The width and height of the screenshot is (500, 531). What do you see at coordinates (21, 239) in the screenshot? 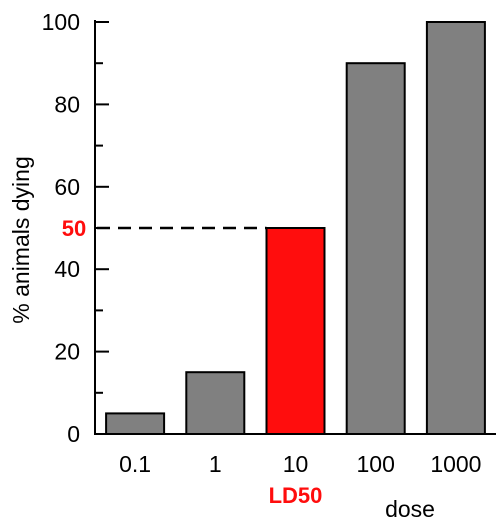
I see `y-axis-label: % animals dying` at bounding box center [21, 239].